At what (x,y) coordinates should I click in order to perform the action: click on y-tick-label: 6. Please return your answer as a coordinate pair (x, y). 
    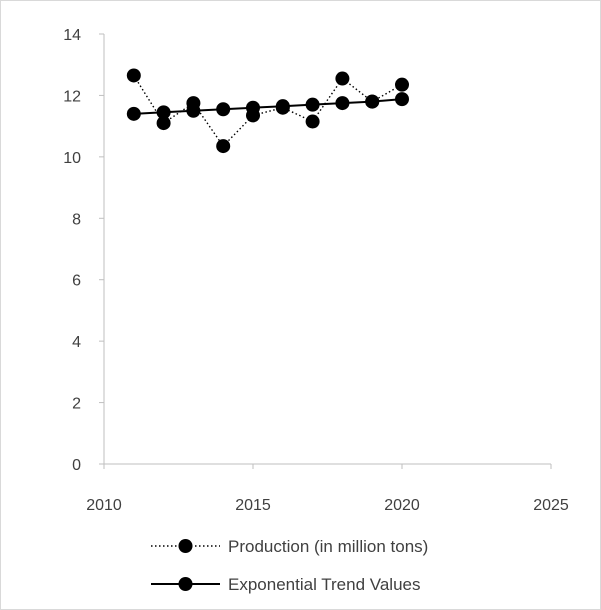
    Looking at the image, I should click on (76, 281).